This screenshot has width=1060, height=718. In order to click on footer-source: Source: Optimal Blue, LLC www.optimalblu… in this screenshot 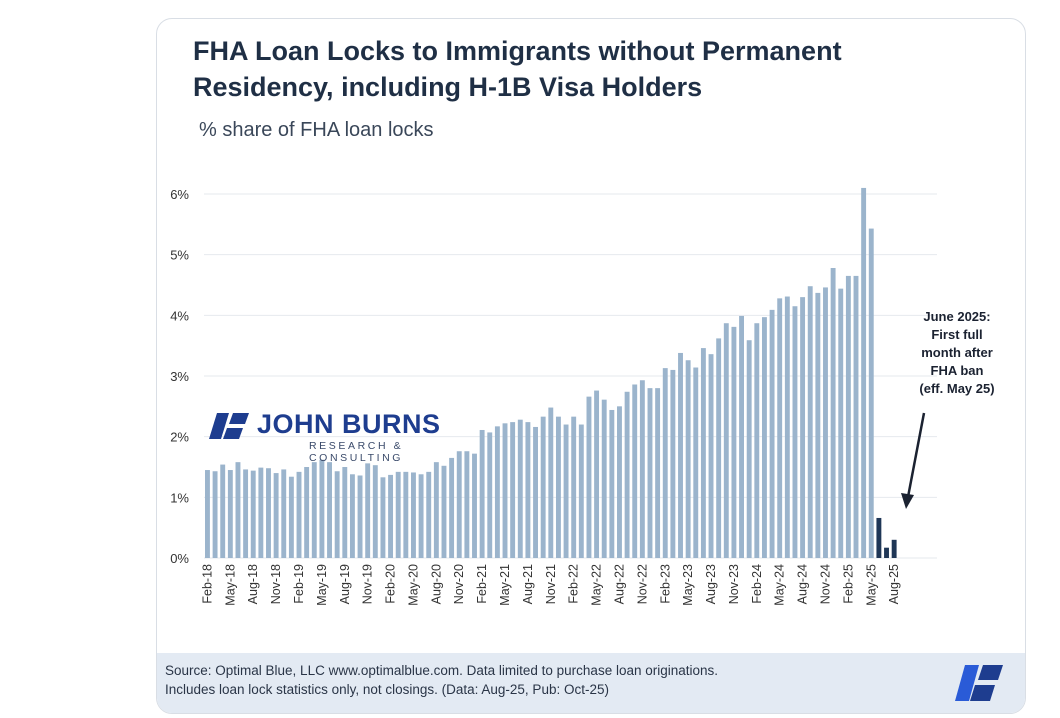, I will do `click(515, 680)`.